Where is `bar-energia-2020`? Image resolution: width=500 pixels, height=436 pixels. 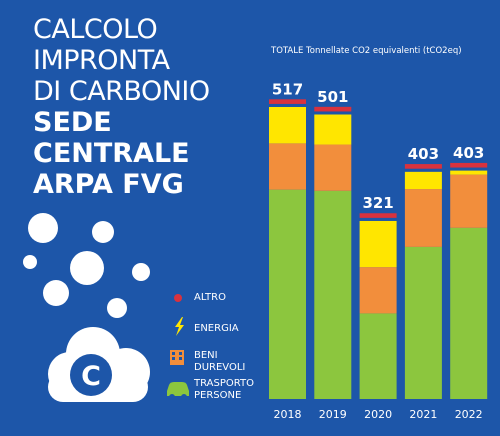
bar-energia-2020 is located at coordinates (378, 244).